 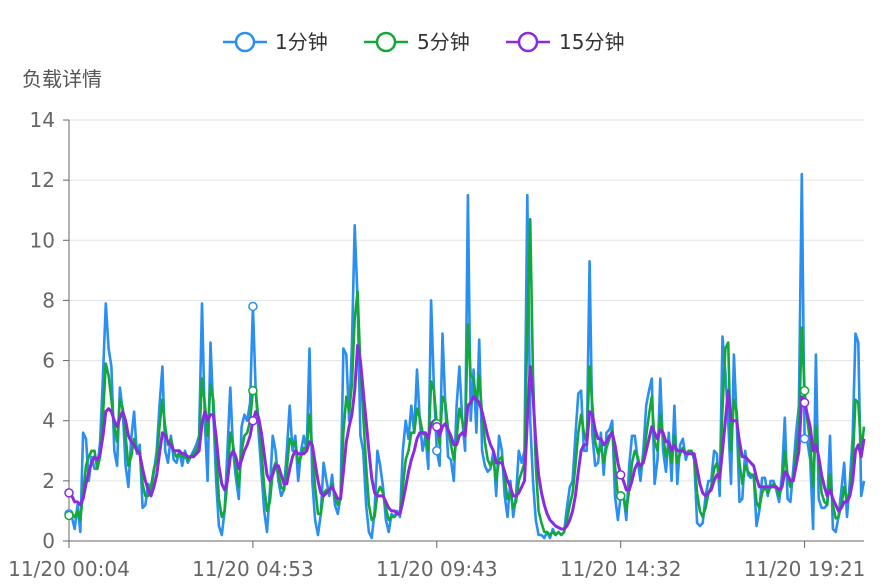 What do you see at coordinates (443, 42) in the screenshot?
I see `legend-label-5min: 5分钟` at bounding box center [443, 42].